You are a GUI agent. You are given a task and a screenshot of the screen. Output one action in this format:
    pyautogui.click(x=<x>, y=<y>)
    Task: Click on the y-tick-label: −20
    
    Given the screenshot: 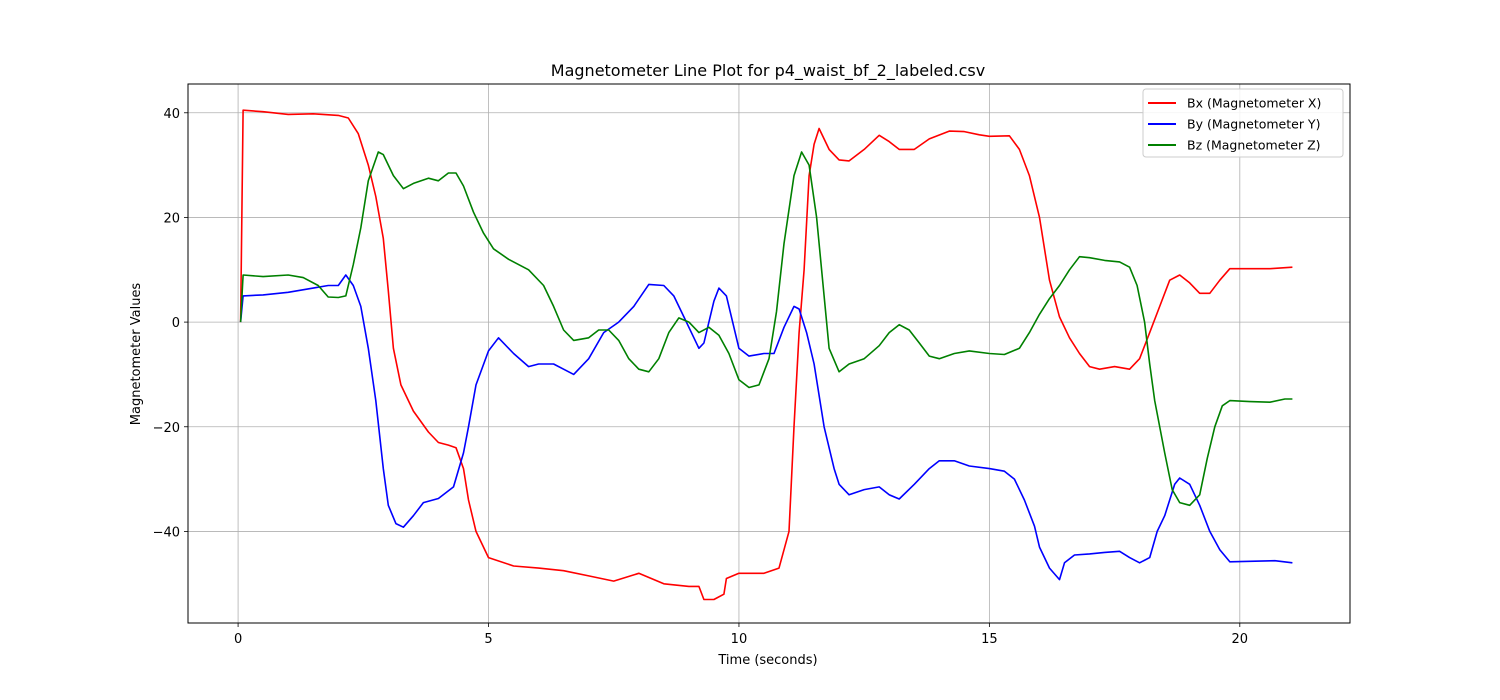 What is the action you would take?
    pyautogui.click(x=166, y=428)
    